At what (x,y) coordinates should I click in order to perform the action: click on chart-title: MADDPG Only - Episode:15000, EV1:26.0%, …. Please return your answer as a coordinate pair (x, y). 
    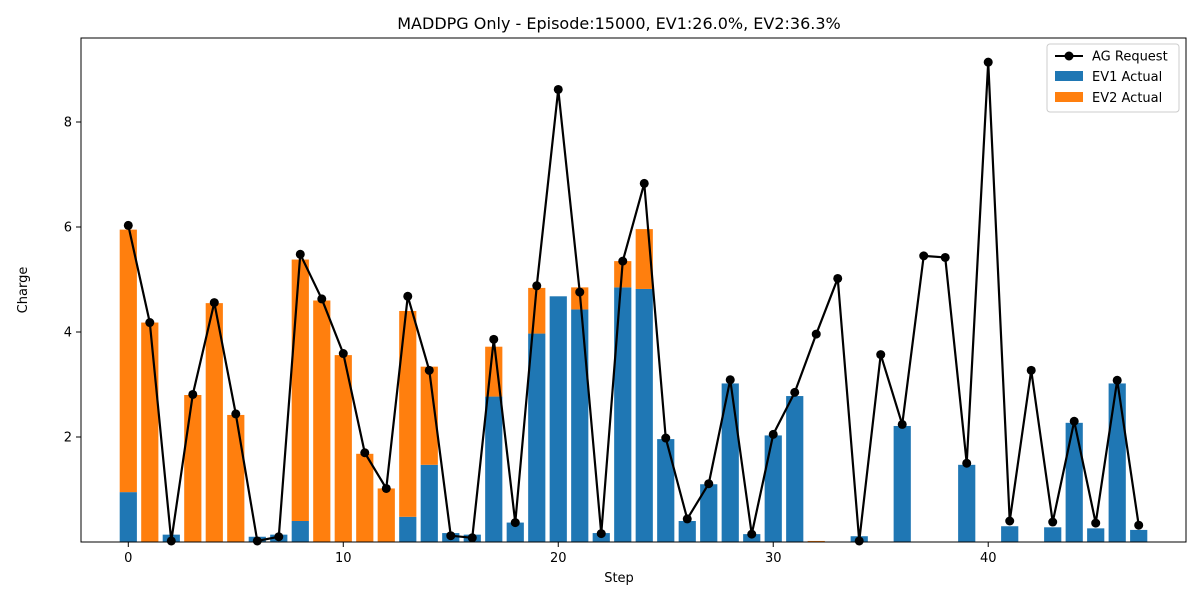
    Looking at the image, I should click on (619, 23).